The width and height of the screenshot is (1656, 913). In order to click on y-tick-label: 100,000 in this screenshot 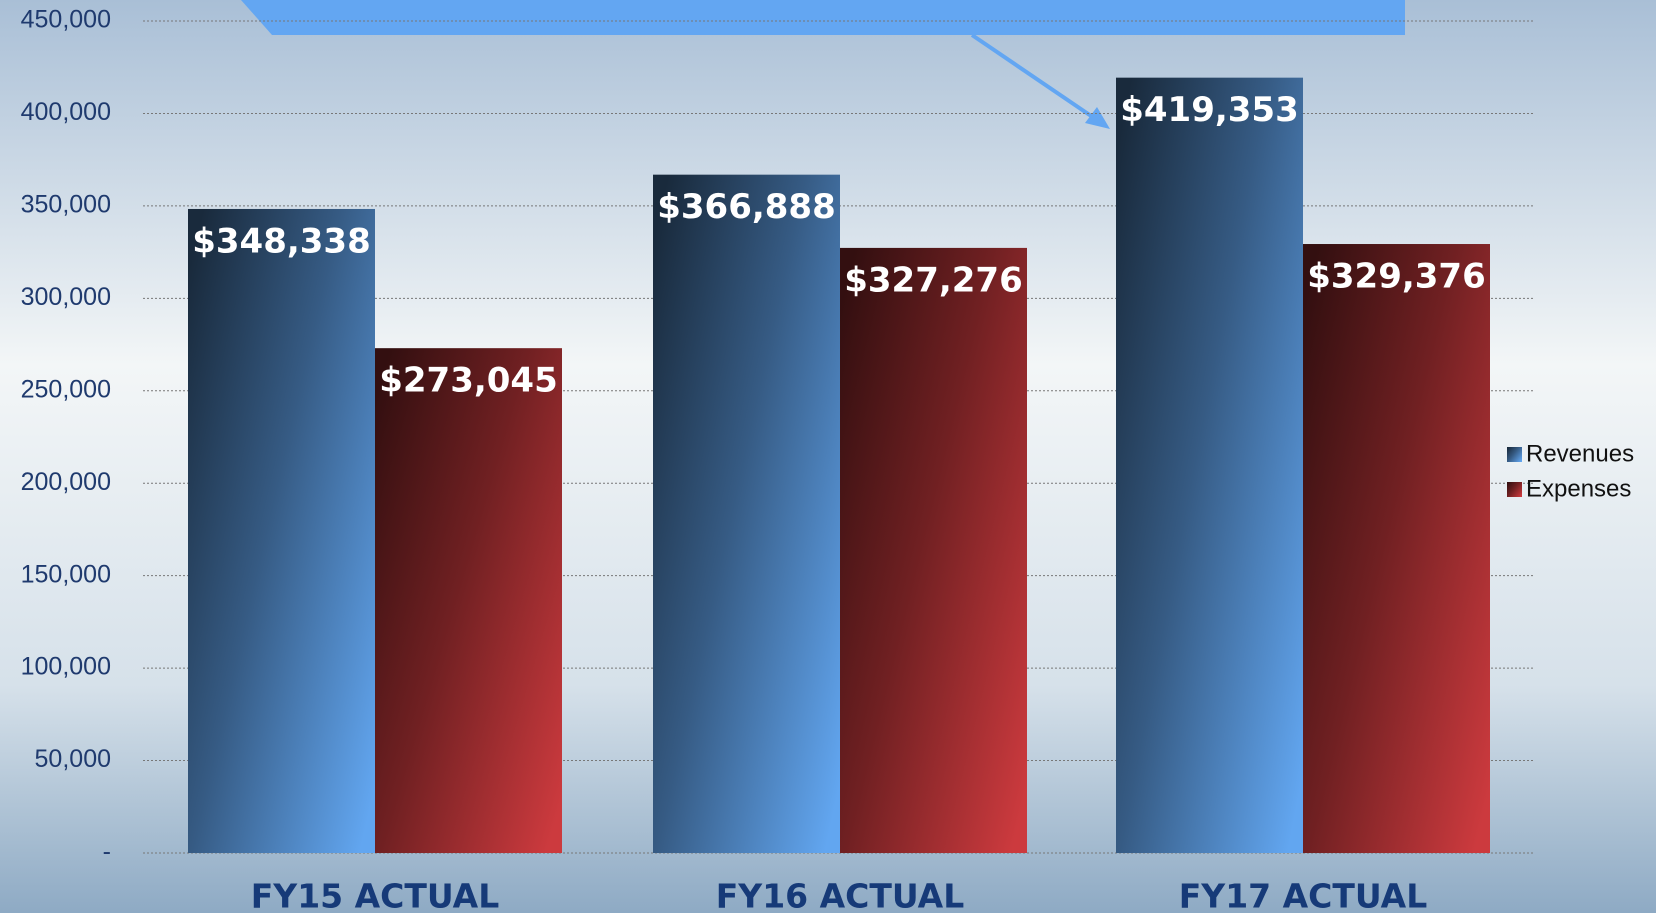, I will do `click(66, 667)`.